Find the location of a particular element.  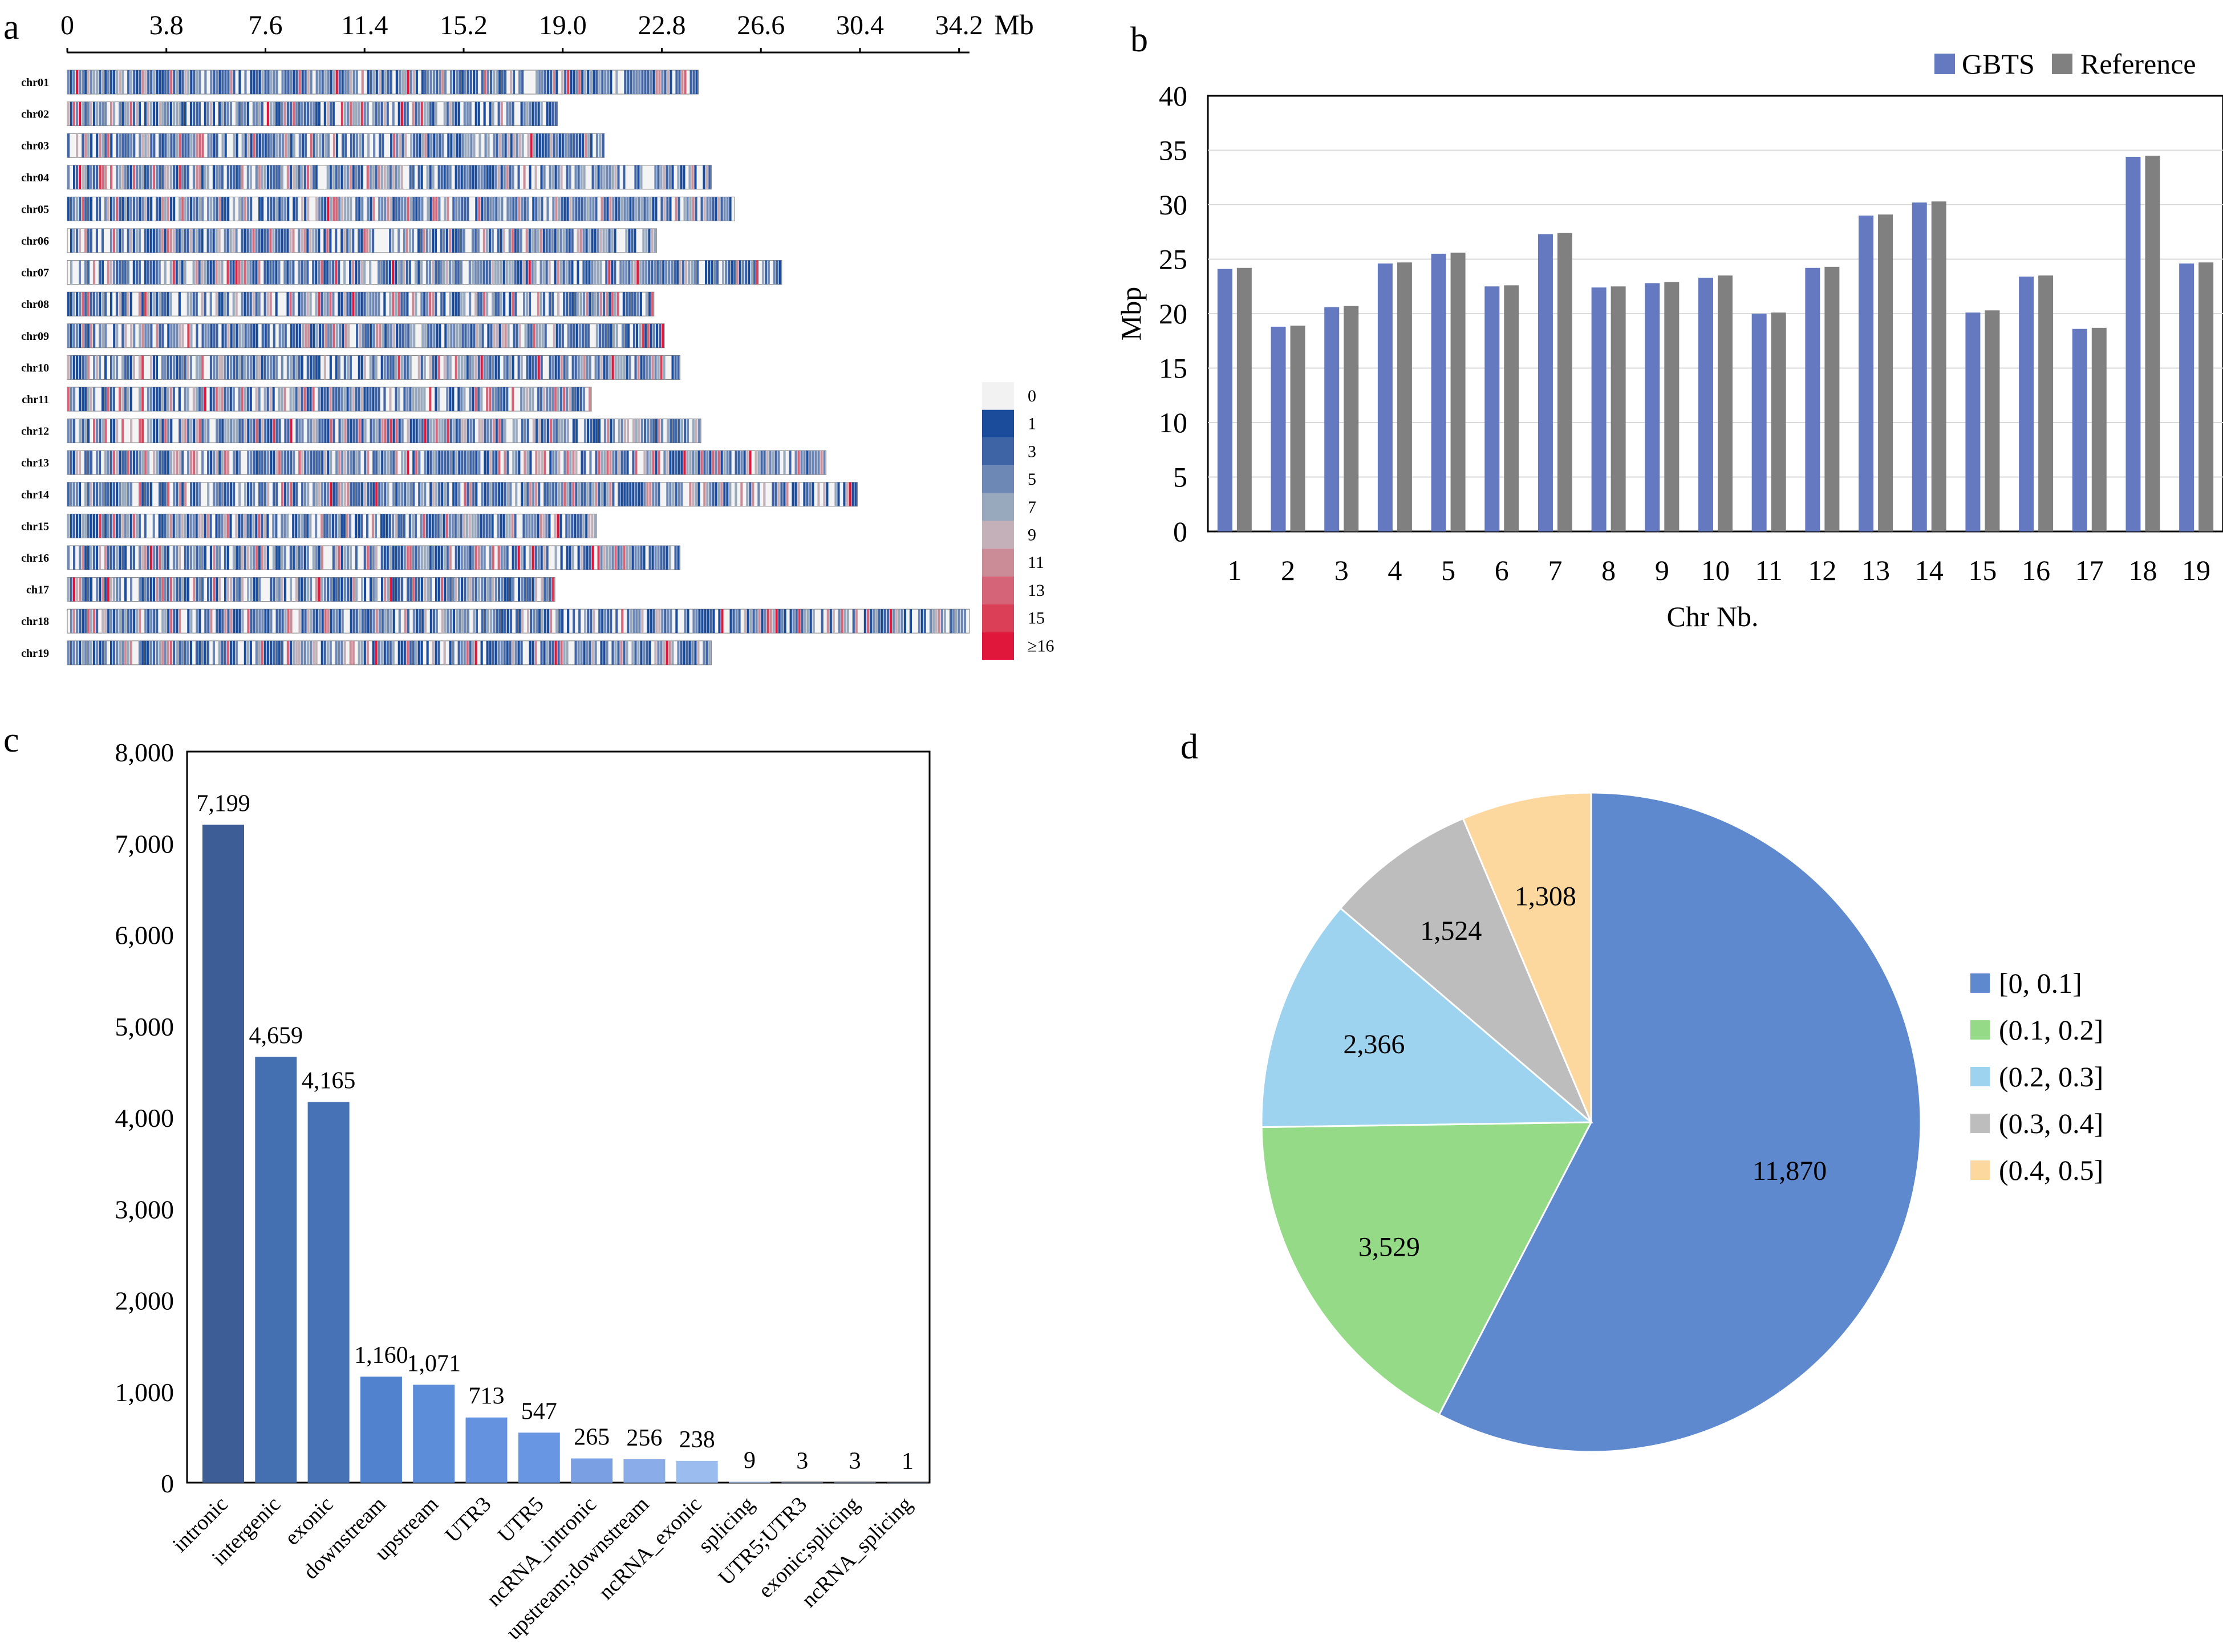

panel-b-xtick-label: 1 is located at coordinates (1234, 570).